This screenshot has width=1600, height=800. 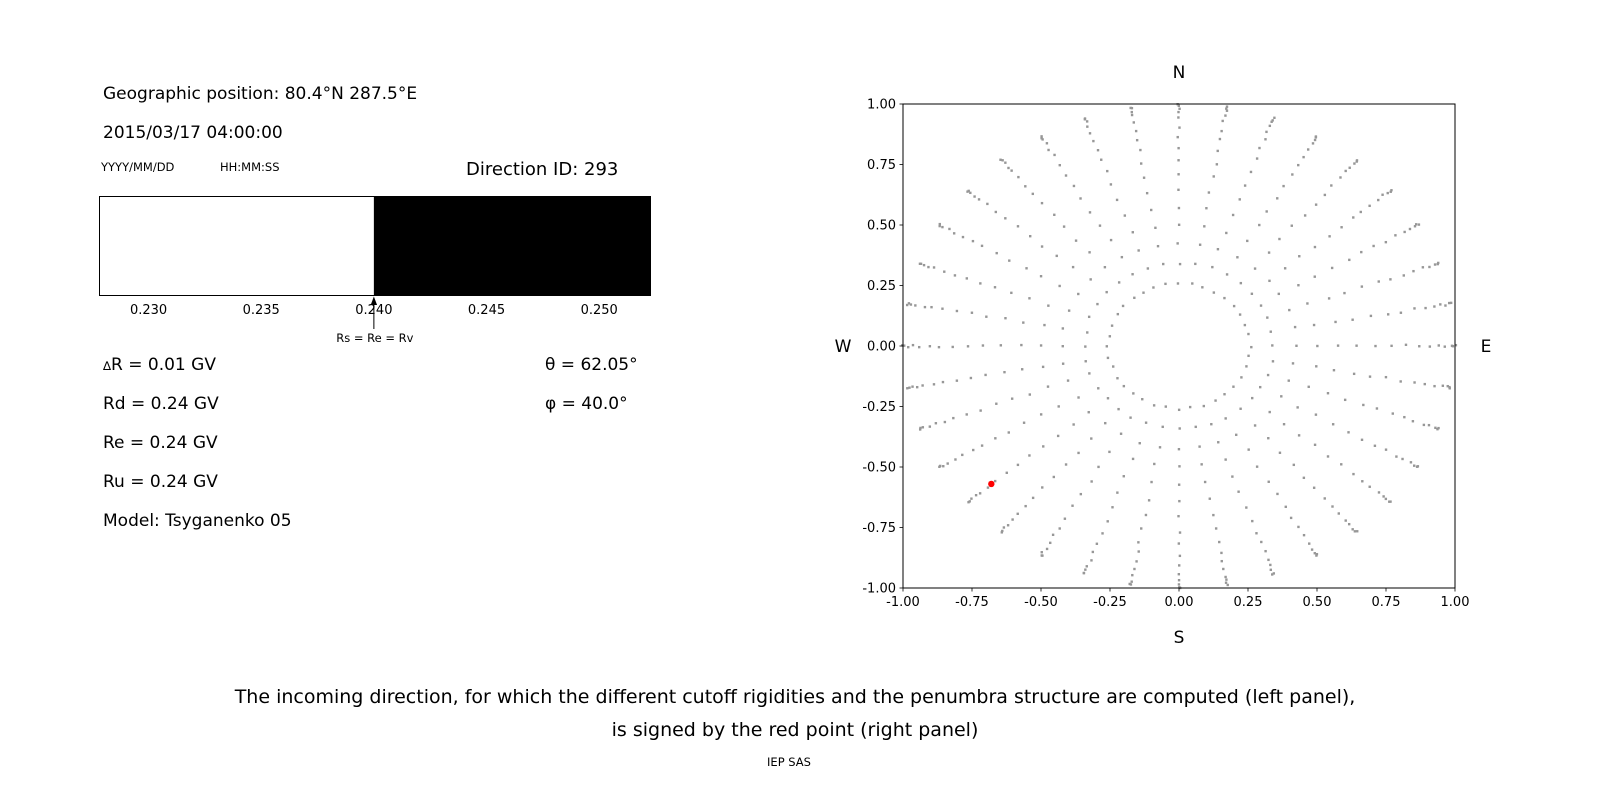 I want to click on svg-text: 0.235, so click(x=261, y=310).